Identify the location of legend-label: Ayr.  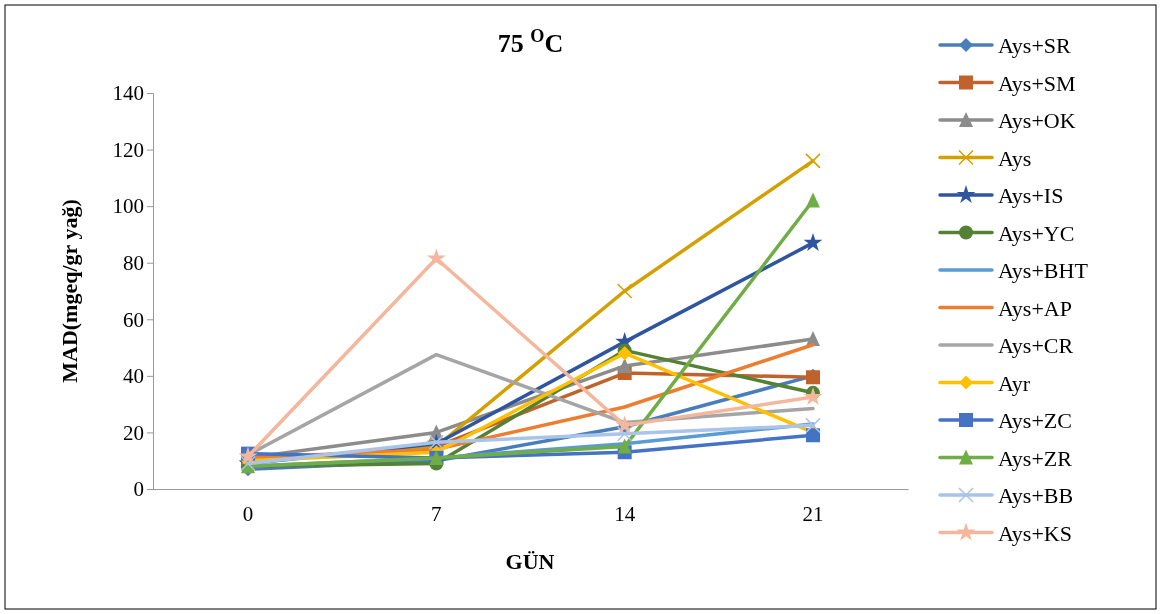
(1014, 383).